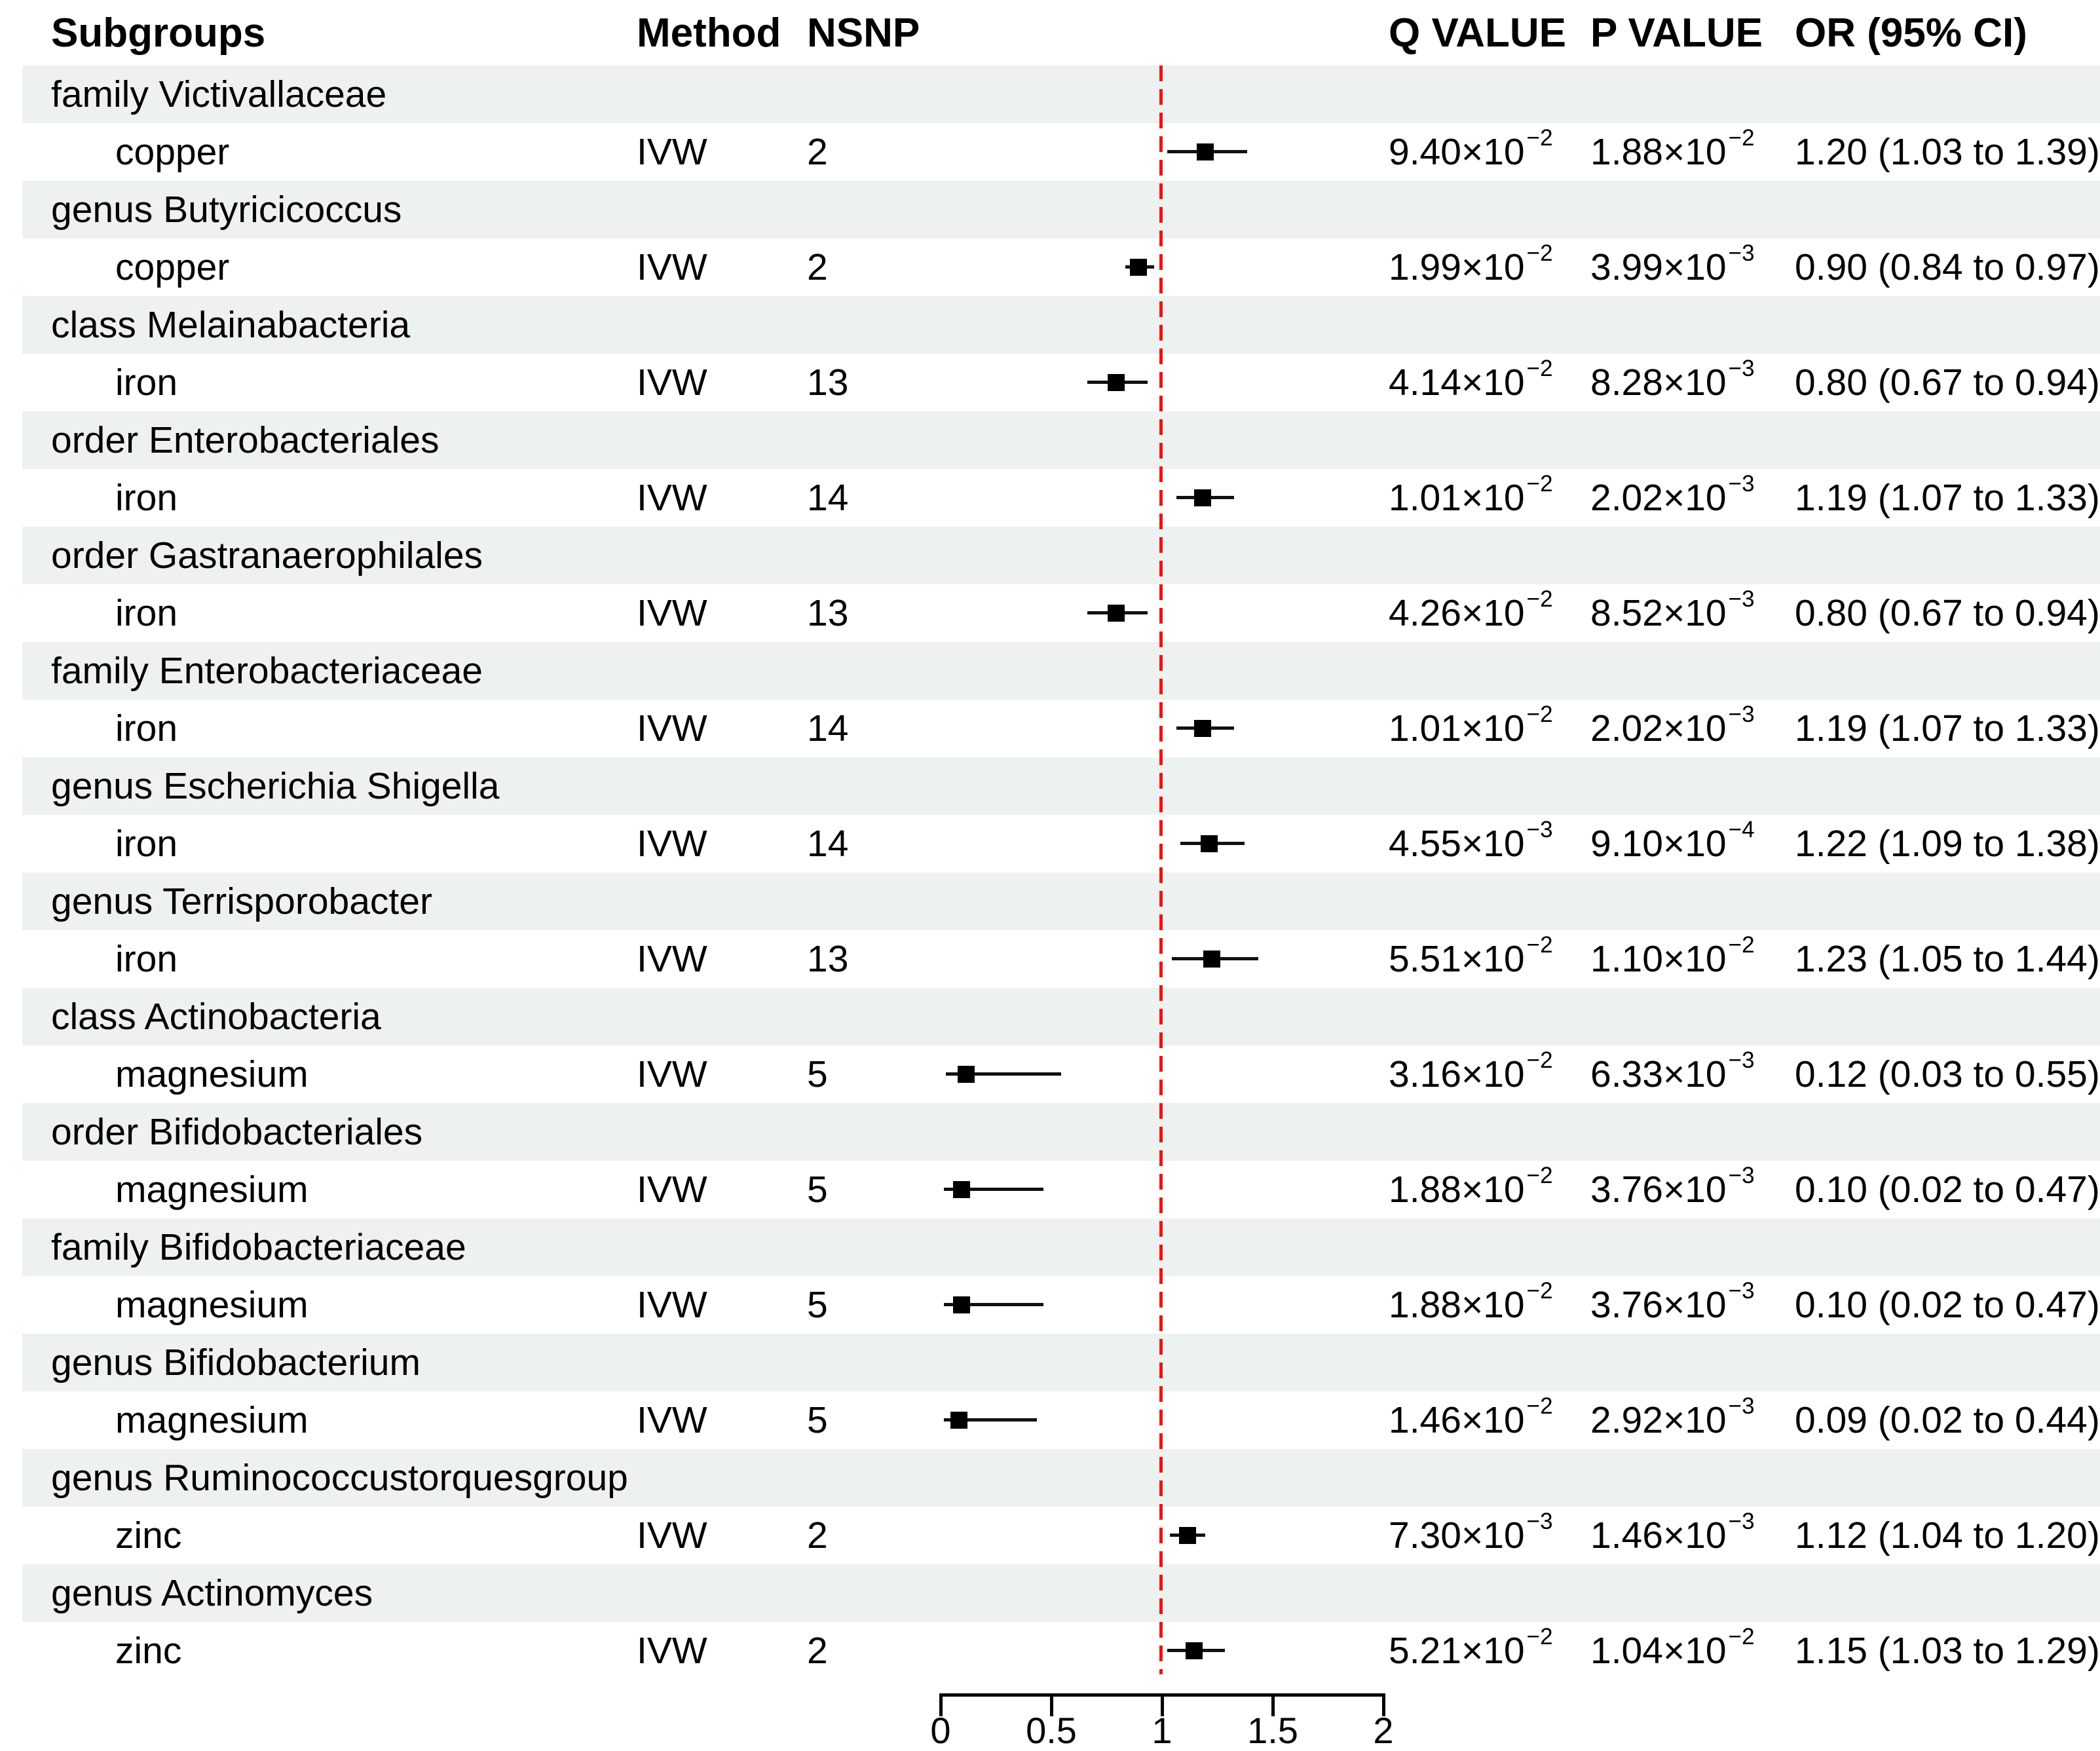  I want to click on p-value: 1.46×10 −3, so click(1672, 1535).